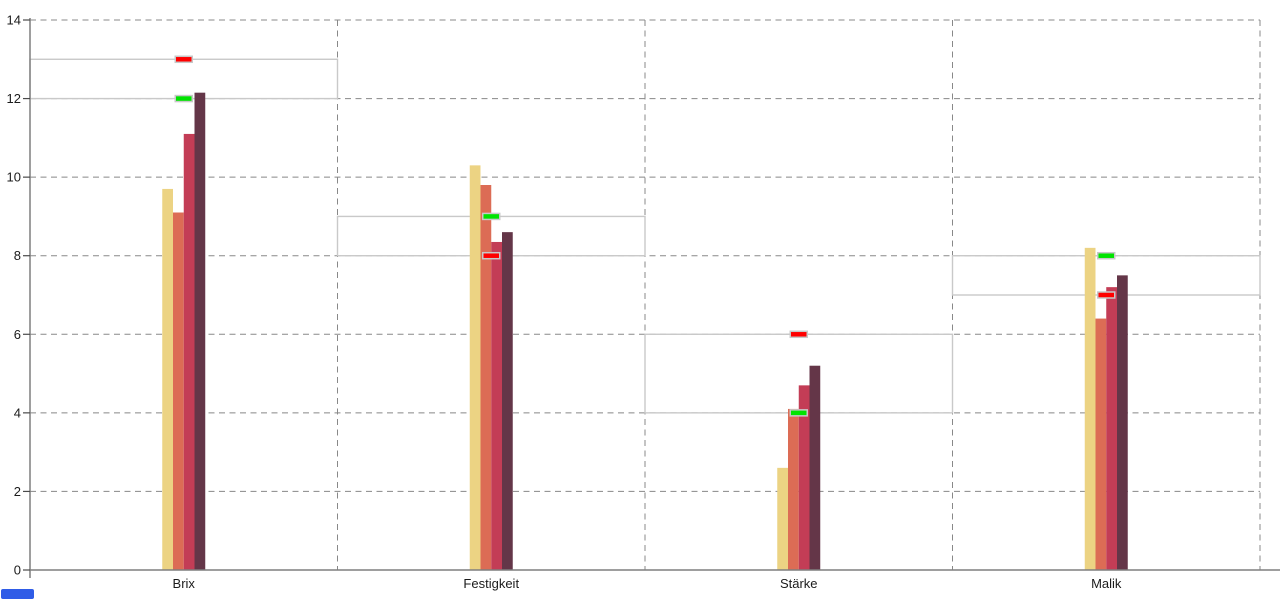 The height and width of the screenshot is (600, 1280). What do you see at coordinates (1106, 295) in the screenshot?
I see `target-marker-red-malik` at bounding box center [1106, 295].